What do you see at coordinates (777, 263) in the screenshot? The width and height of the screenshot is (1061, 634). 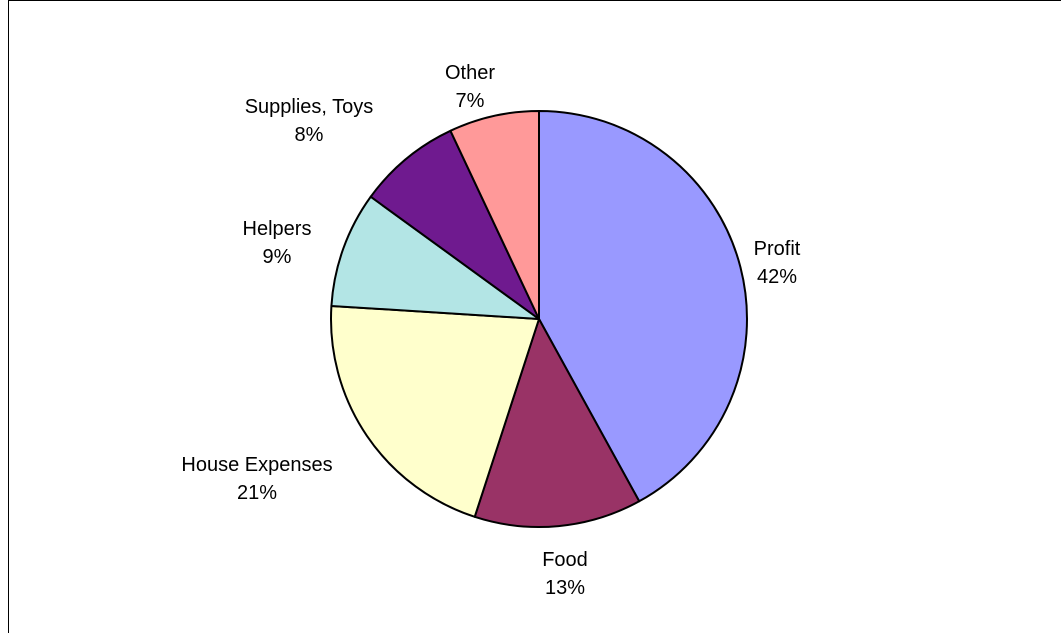 I see `pie-label-profit: Profit 42%` at bounding box center [777, 263].